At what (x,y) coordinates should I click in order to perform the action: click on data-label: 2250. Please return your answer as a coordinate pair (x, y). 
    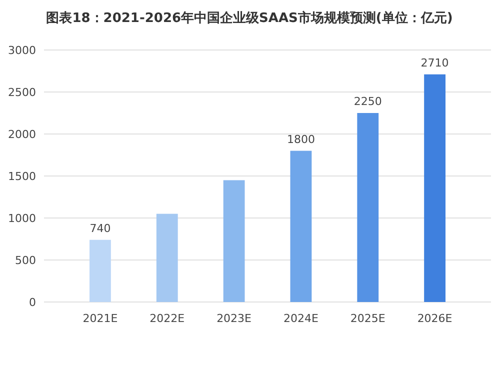
    Looking at the image, I should click on (368, 101).